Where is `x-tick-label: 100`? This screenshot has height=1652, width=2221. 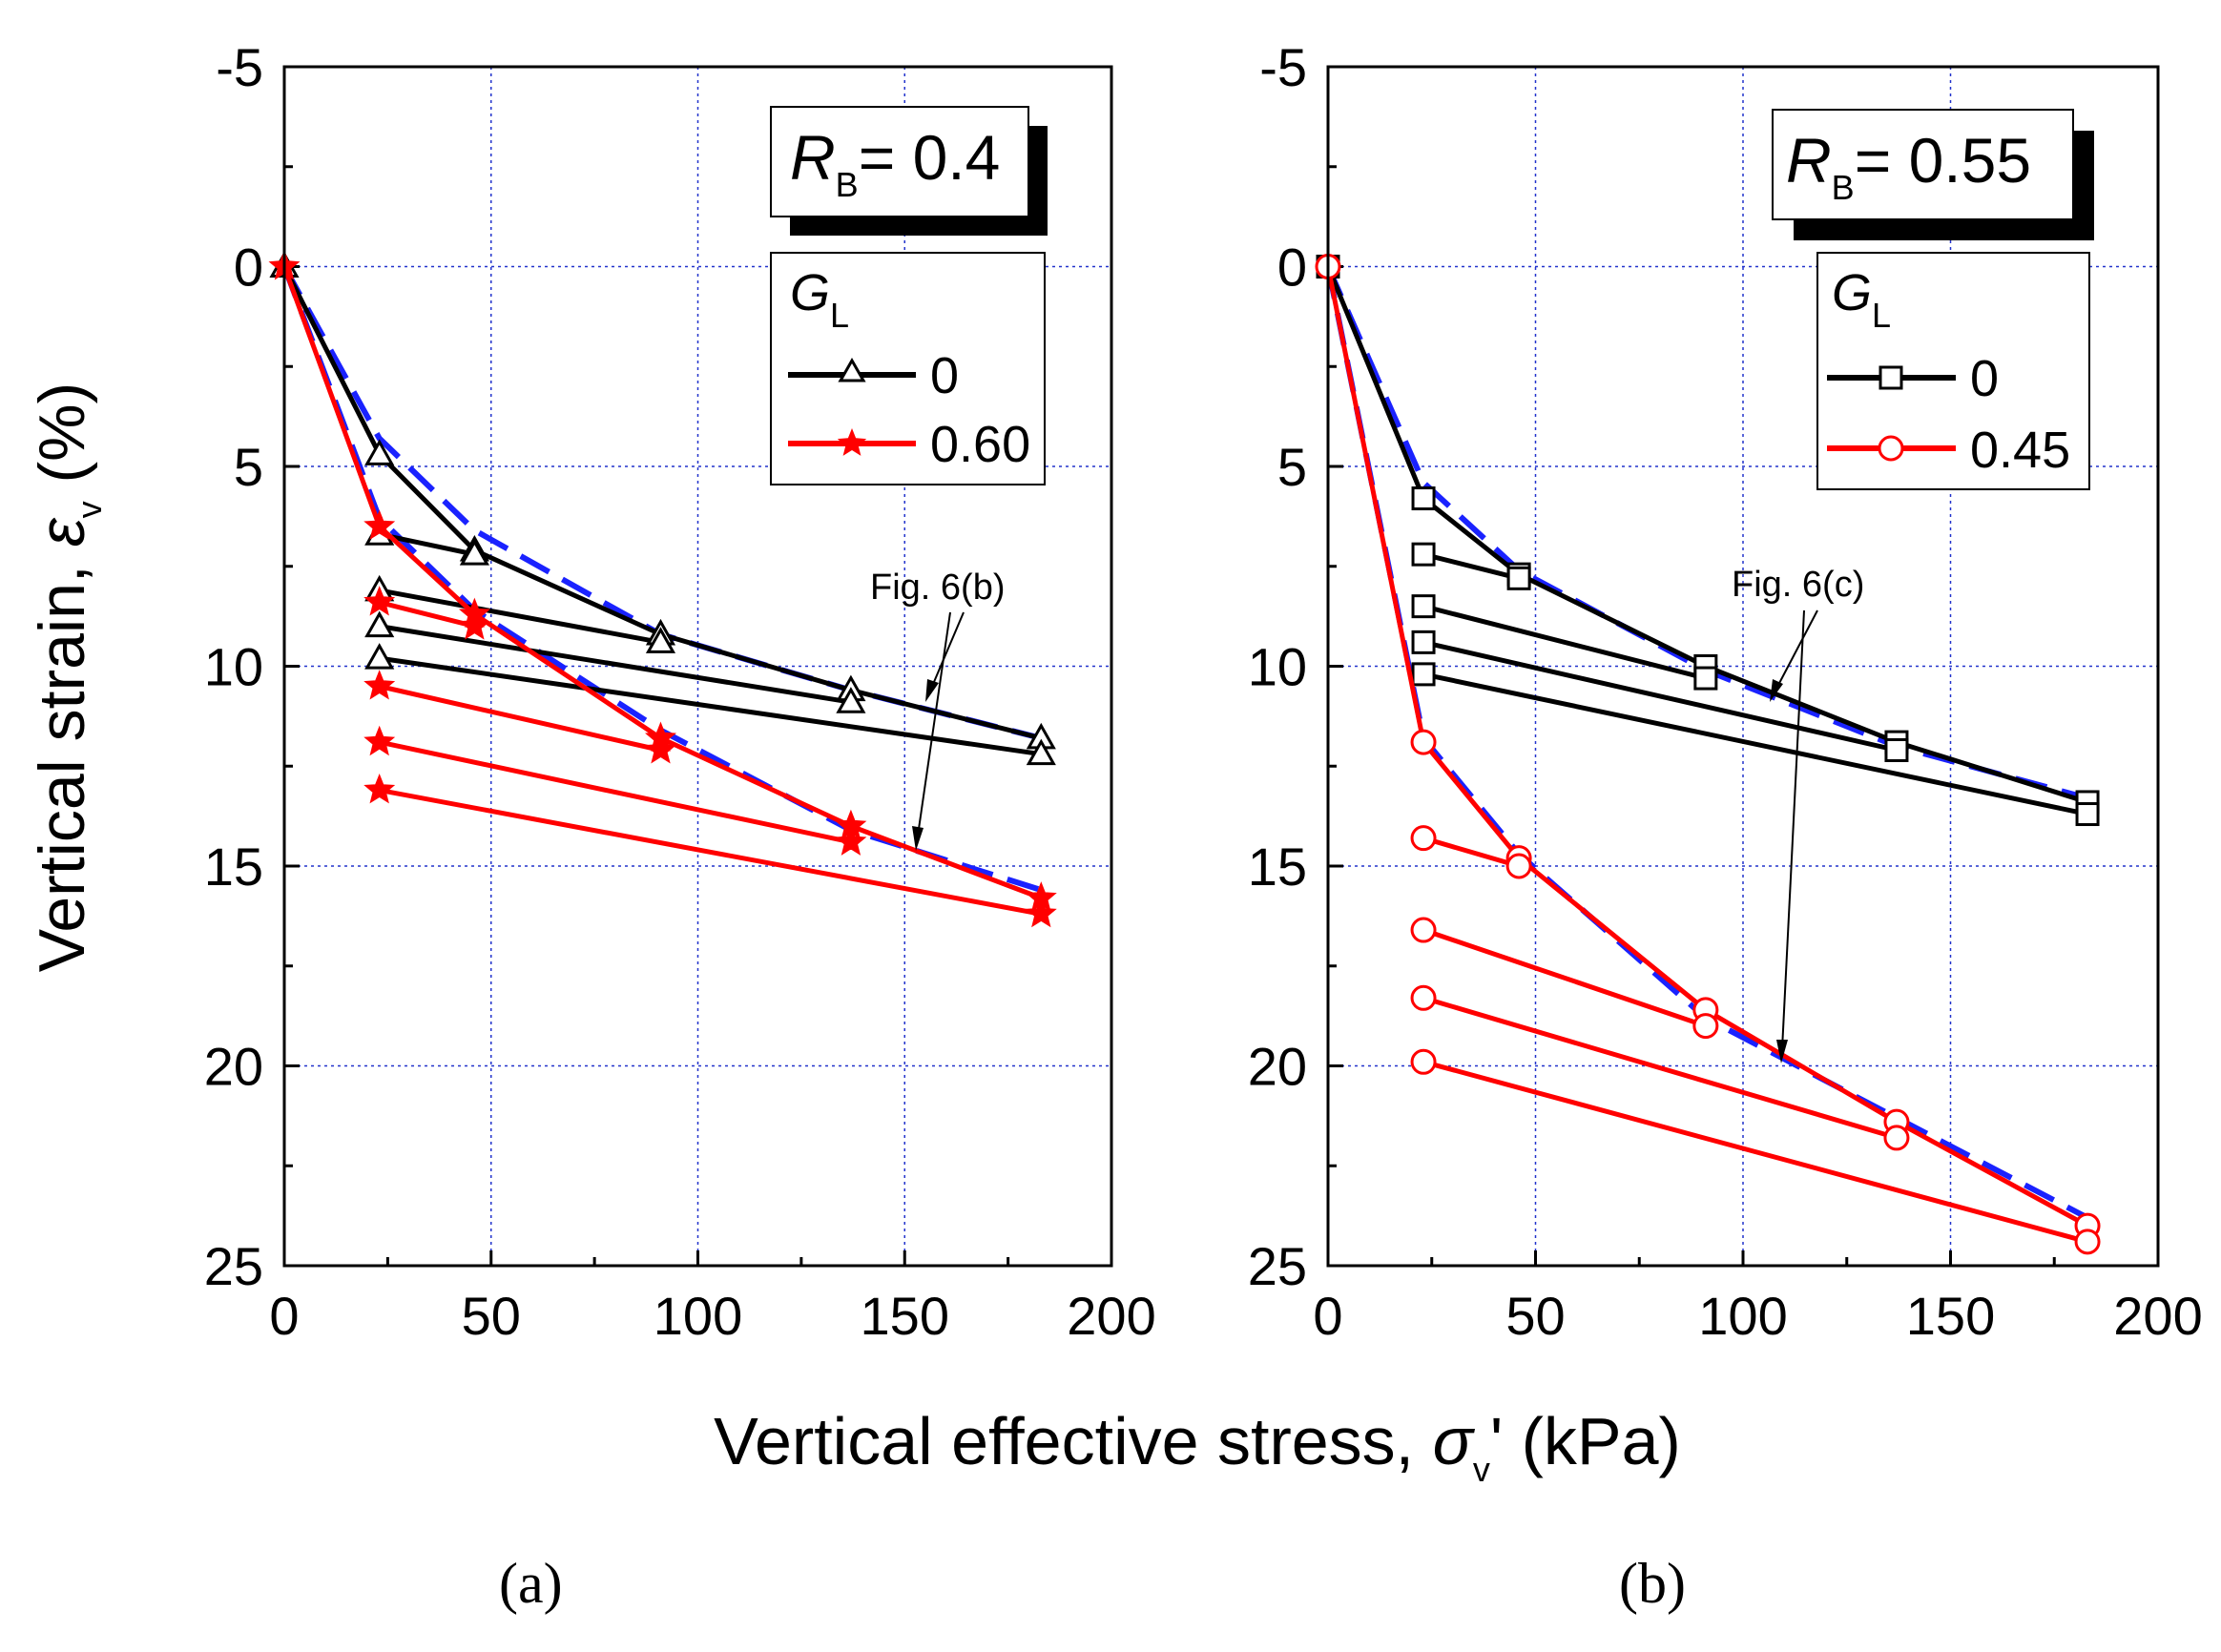 x-tick-label: 100 is located at coordinates (1743, 1316).